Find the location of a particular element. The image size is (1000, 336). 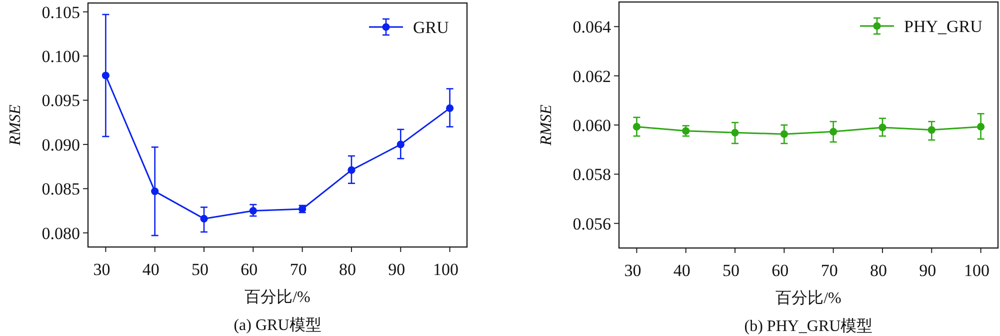

y-tick-label: 0.060 is located at coordinates (591, 125).